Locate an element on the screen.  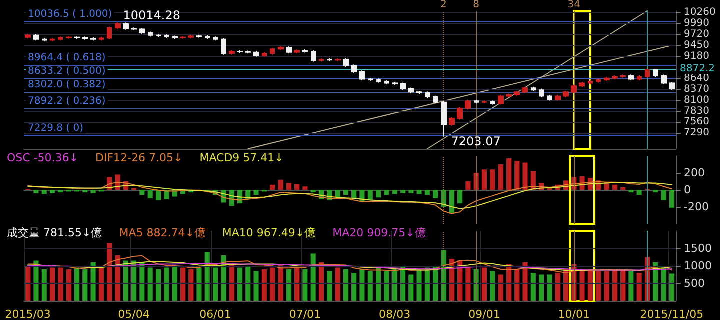
ref-line-label: 8872.2 is located at coordinates (697, 68).